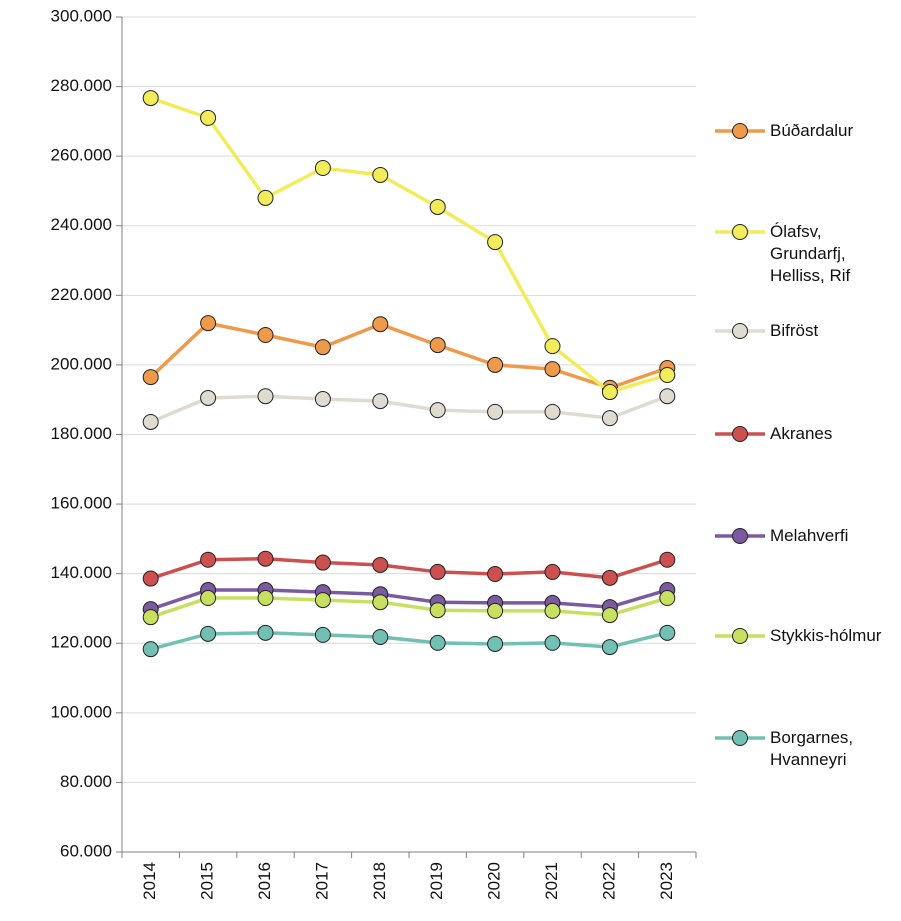  Describe the element at coordinates (809, 535) in the screenshot. I see `legend-label: Melahverfi` at that location.